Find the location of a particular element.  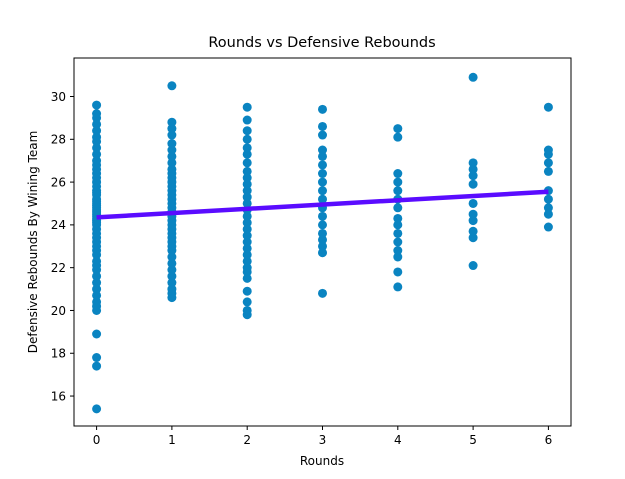

y-axis-label: Defensive Rebounds By Wining Team is located at coordinates (33, 242).